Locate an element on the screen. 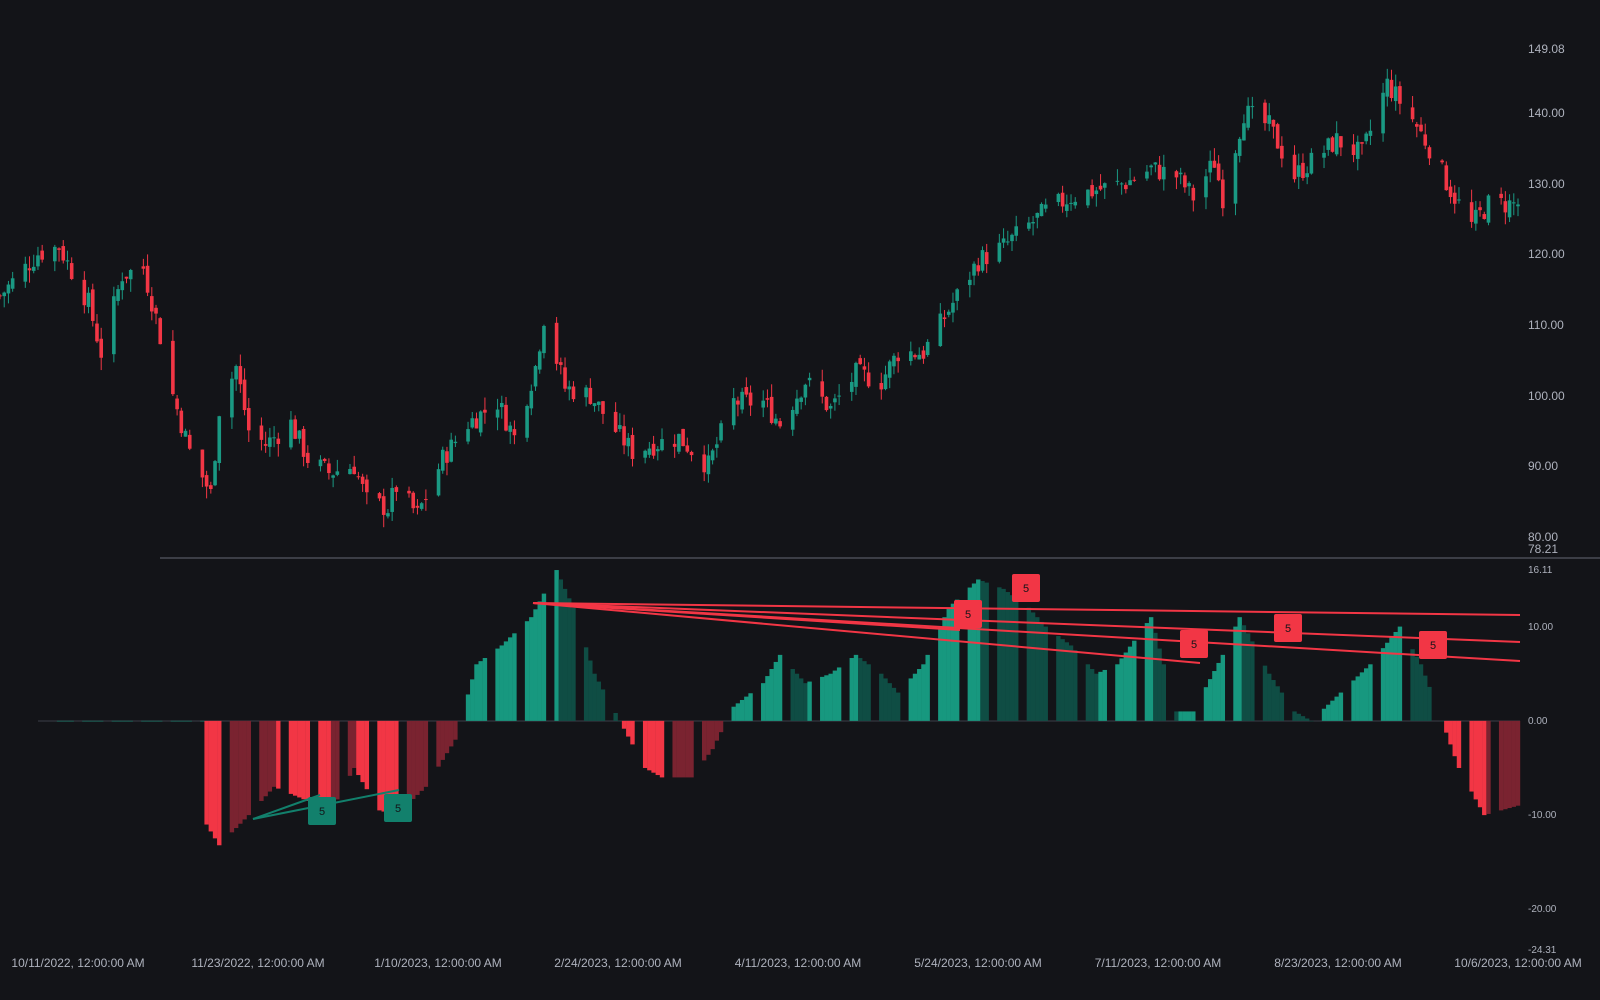  marker-badge is located at coordinates (1433, 645).